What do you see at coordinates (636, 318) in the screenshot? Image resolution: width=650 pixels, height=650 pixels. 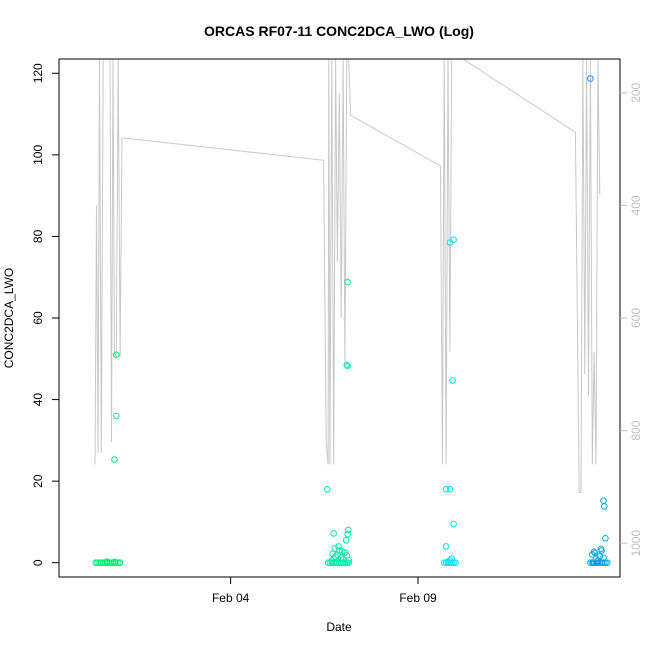 I see `y2-tick-label: 600` at bounding box center [636, 318].